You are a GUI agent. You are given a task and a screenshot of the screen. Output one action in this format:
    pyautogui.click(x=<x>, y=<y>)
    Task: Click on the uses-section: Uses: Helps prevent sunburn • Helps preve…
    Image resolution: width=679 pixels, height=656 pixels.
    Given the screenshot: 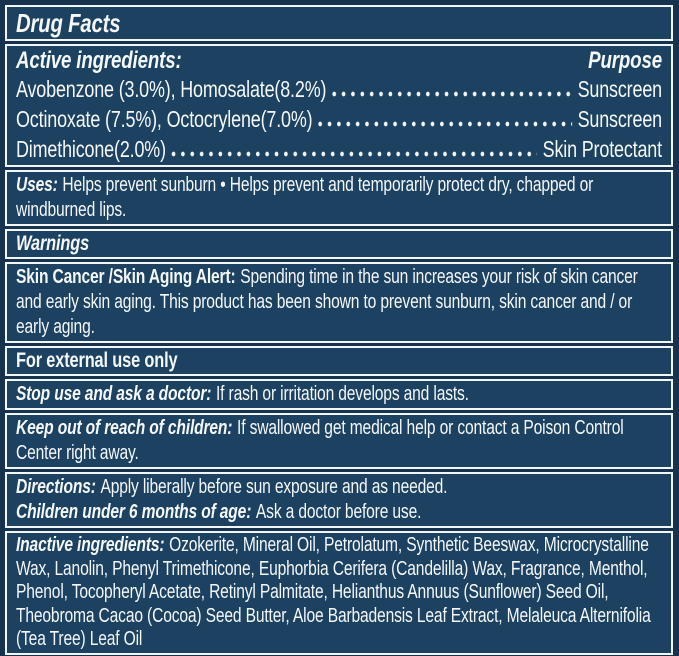 What is the action you would take?
    pyautogui.click(x=339, y=198)
    